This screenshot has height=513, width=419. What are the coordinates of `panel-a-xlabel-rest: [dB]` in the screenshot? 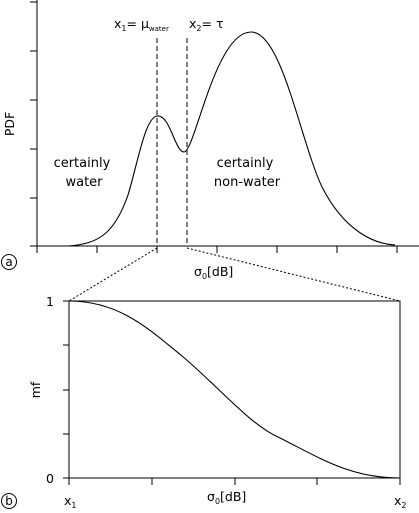 It's located at (220, 271).